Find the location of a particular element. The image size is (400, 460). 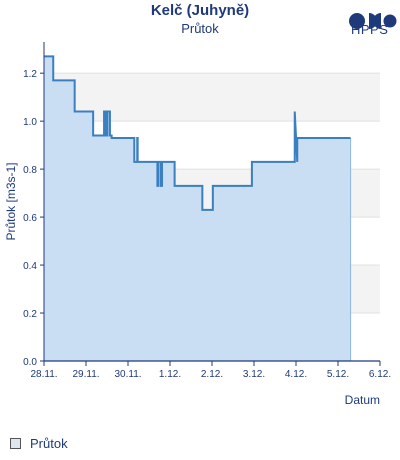

x-axis-title: Datum is located at coordinates (362, 400).